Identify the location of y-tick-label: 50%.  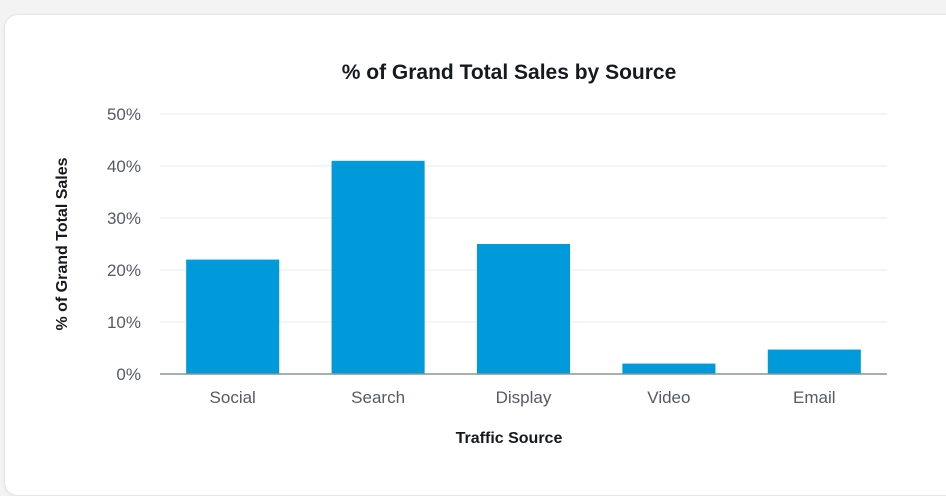
(124, 114).